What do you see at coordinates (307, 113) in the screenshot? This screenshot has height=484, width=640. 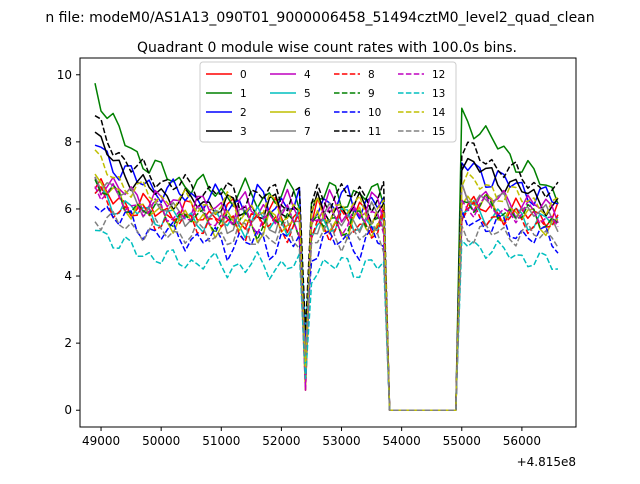 I see `legend-label-6: 6` at bounding box center [307, 113].